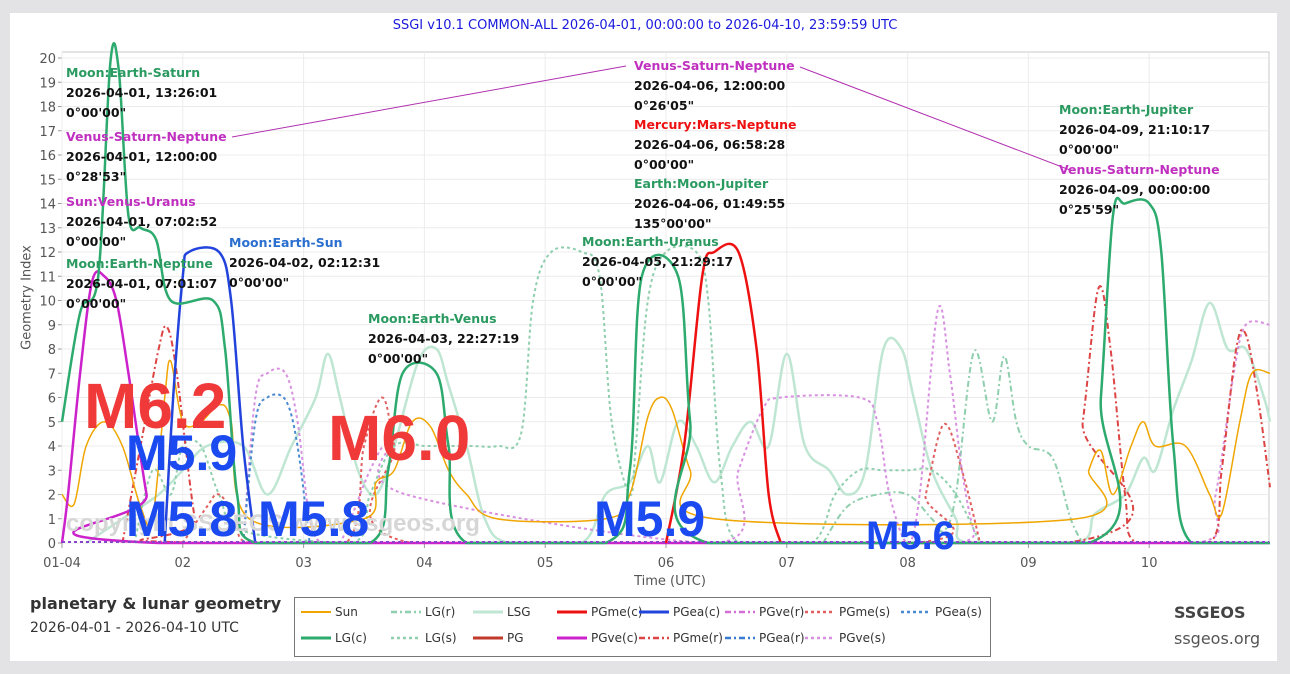 The height and width of the screenshot is (674, 1290). Describe the element at coordinates (502, 612) in the screenshot. I see `legend-item: LSG` at that location.